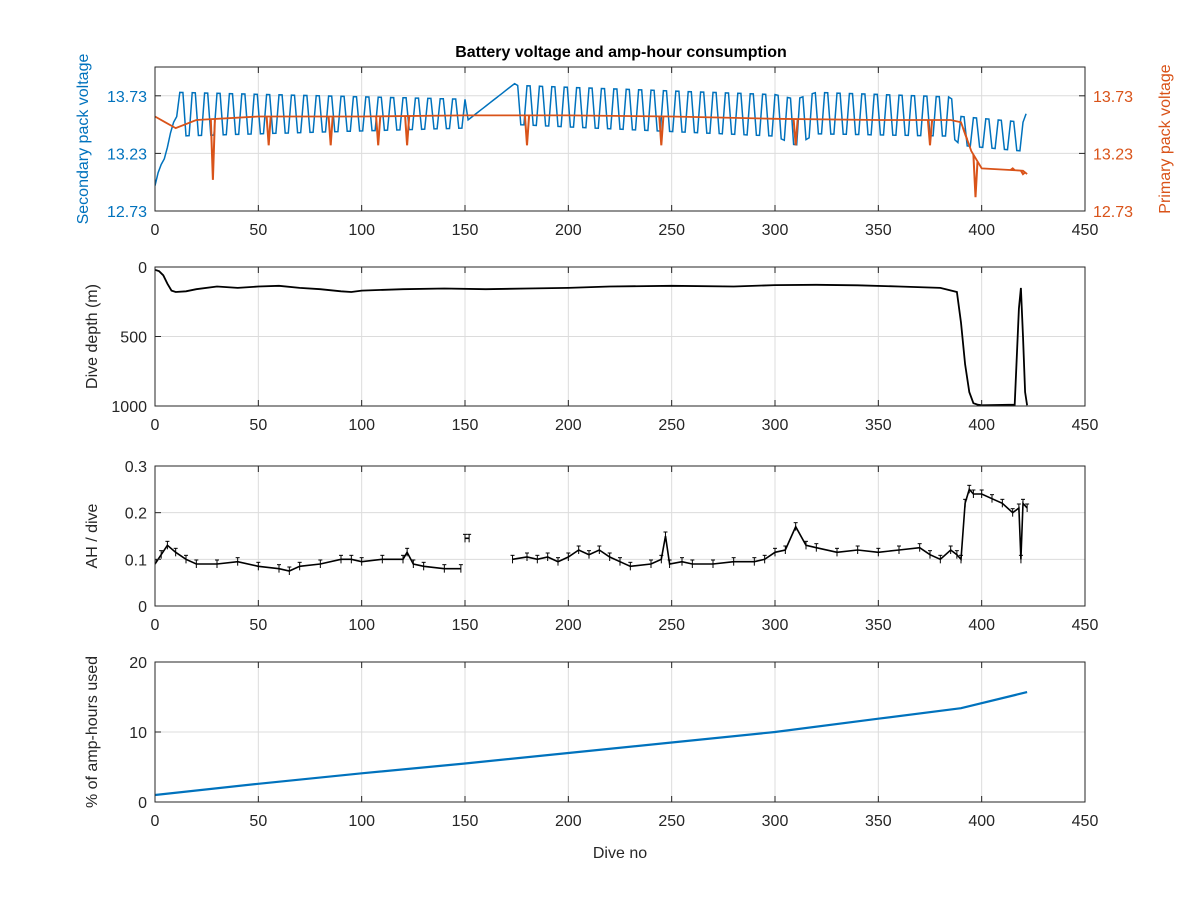  Describe the element at coordinates (92, 336) in the screenshot. I see `y-axis-label: Dive depth (m)` at that location.